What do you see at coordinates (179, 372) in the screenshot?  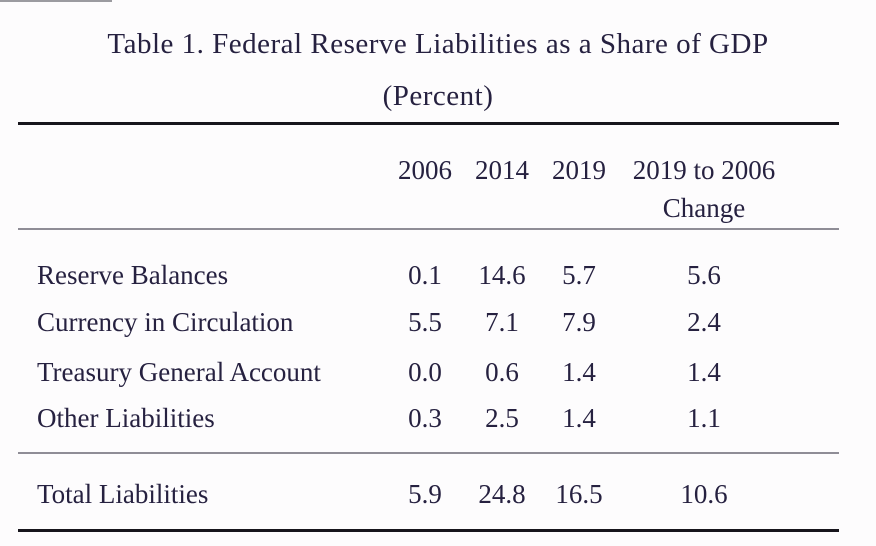 I see `row-label: Treasury General Account` at bounding box center [179, 372].